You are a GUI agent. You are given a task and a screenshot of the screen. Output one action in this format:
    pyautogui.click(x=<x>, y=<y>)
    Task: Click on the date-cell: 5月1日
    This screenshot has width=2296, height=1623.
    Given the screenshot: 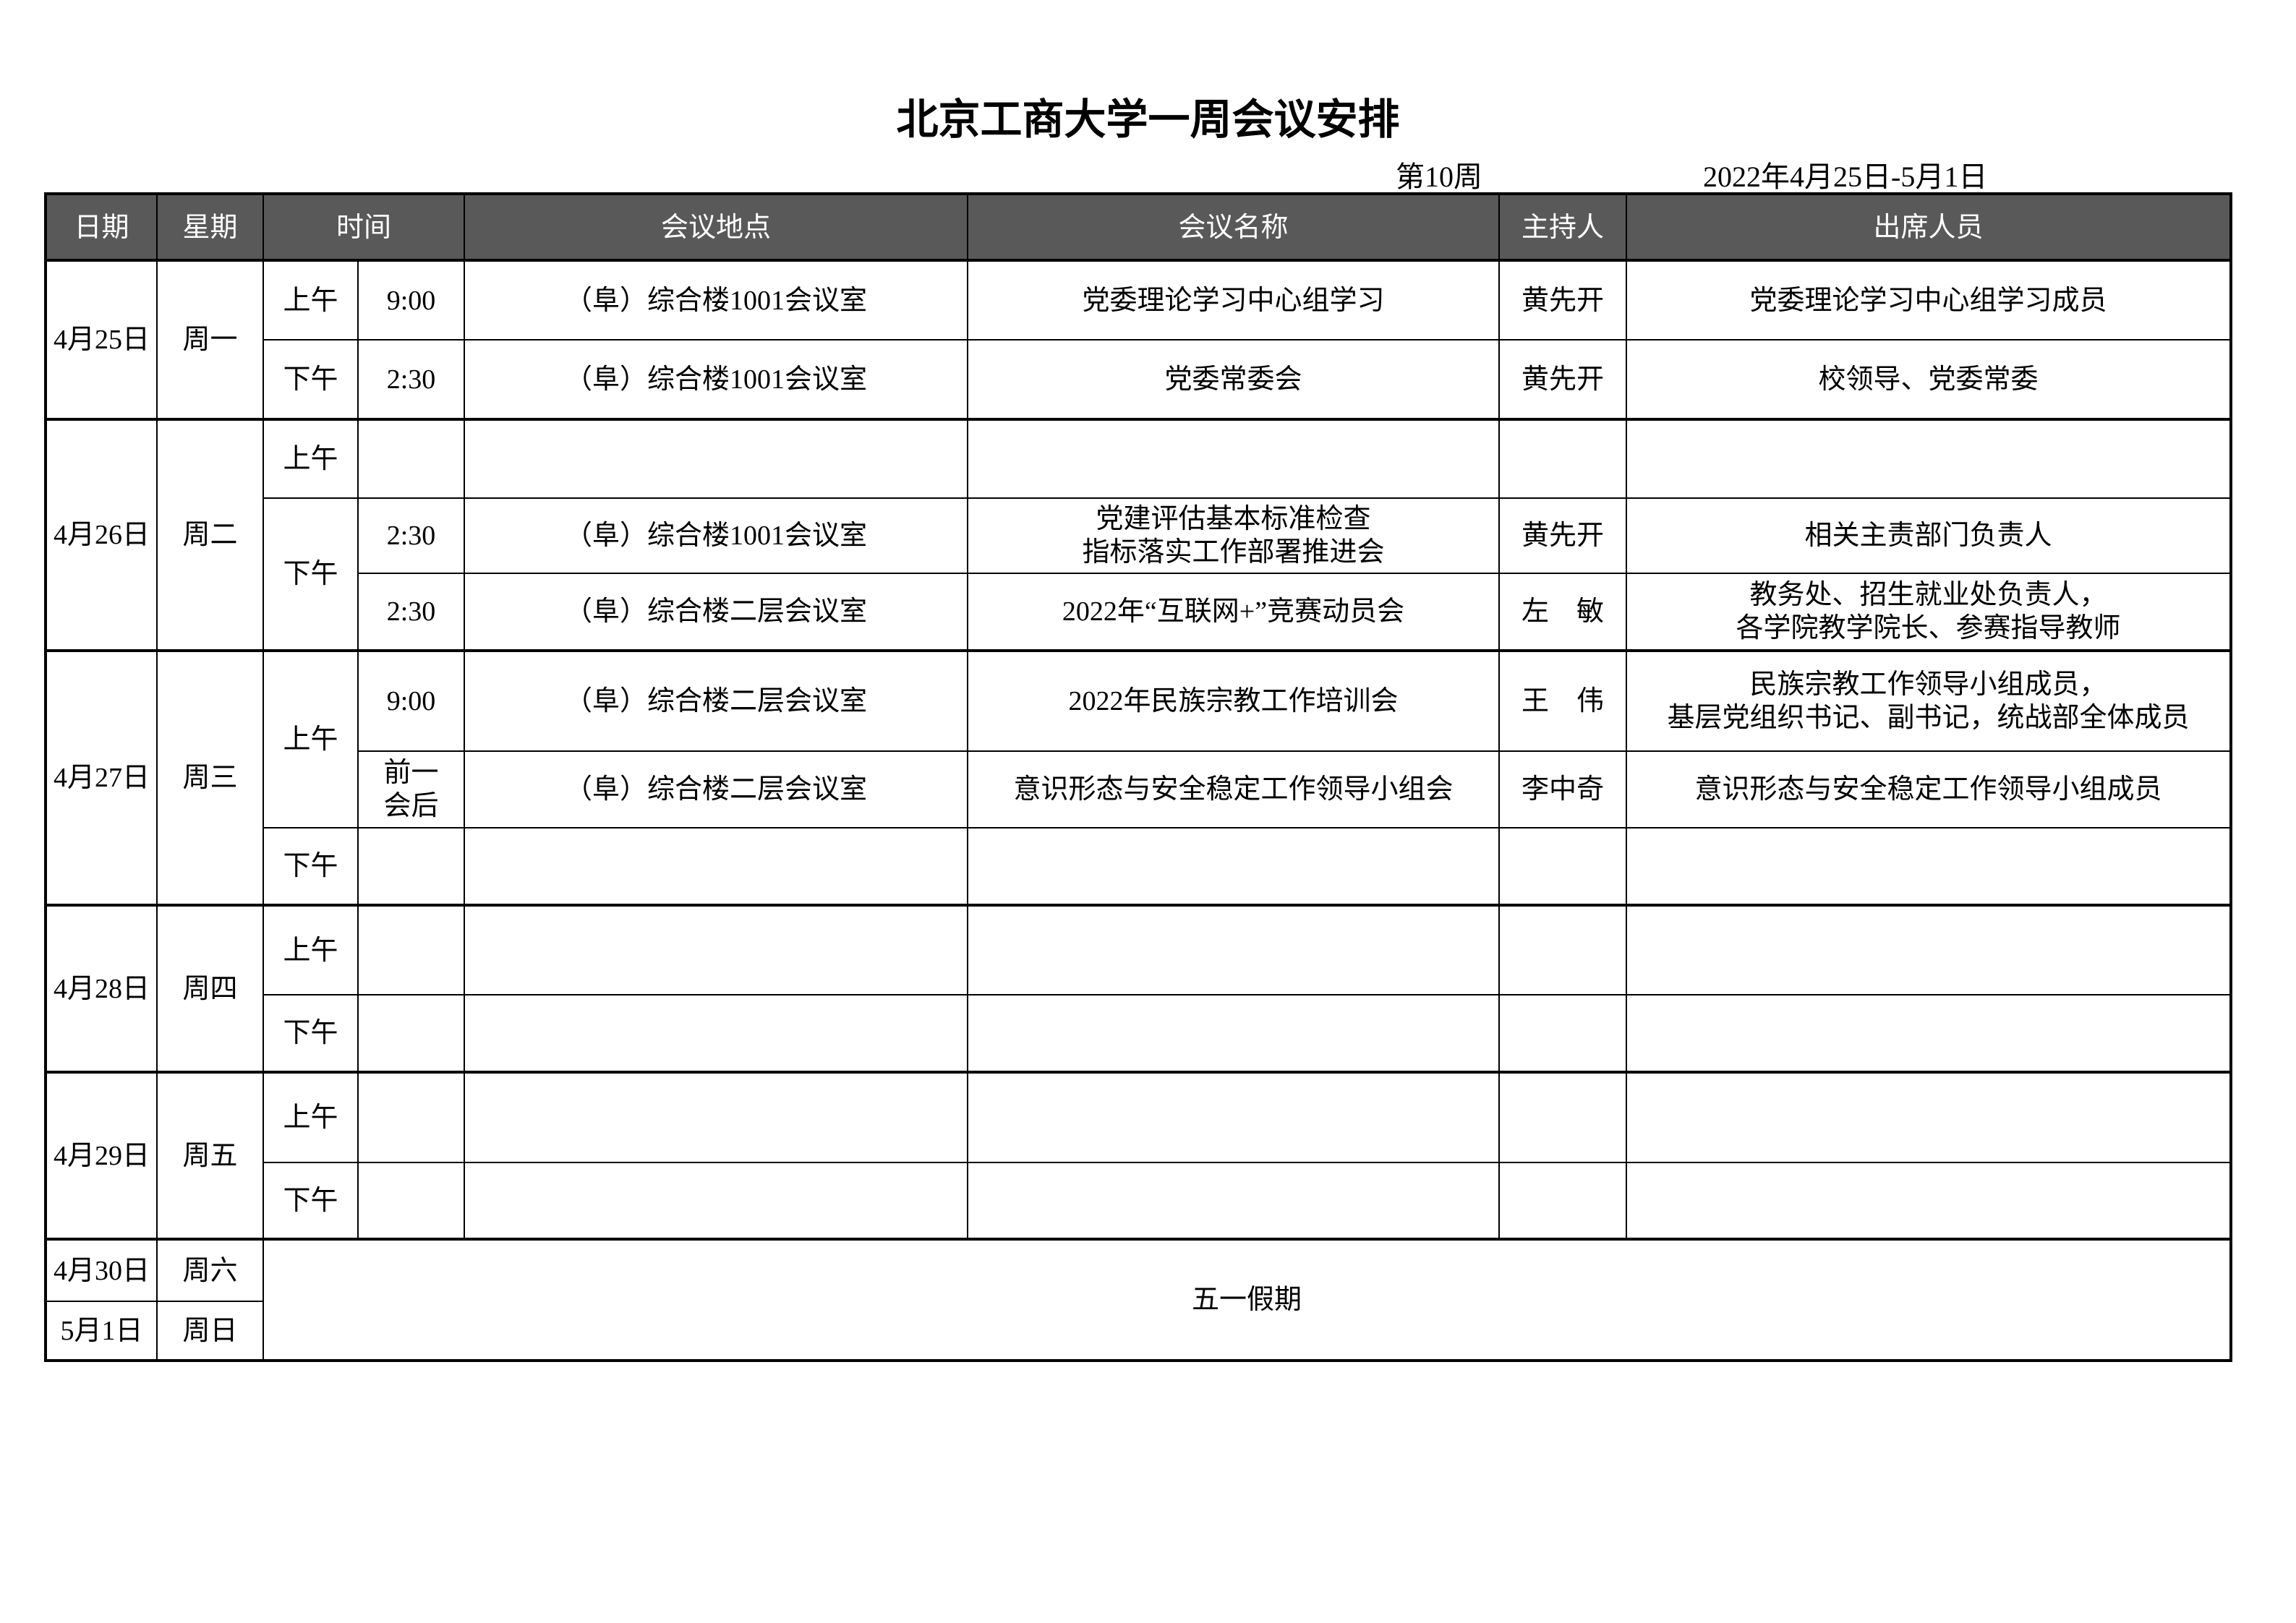 What is the action you would take?
    pyautogui.click(x=101, y=1331)
    